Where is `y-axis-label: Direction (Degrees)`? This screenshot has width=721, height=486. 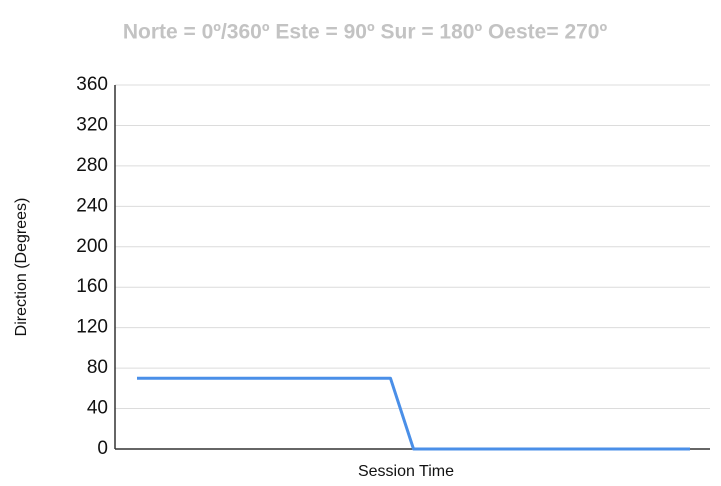 y-axis-label: Direction (Degrees) is located at coordinates (21, 267).